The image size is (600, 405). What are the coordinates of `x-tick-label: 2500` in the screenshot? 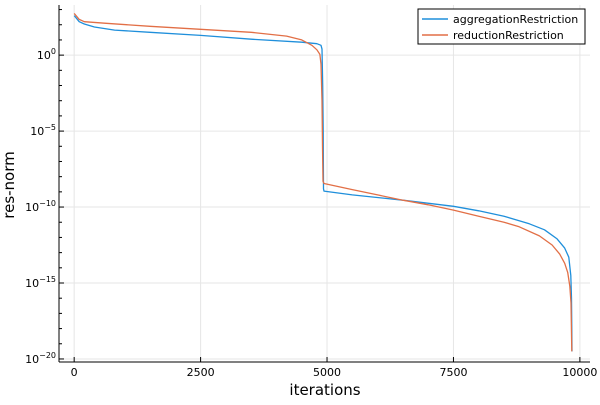 It's located at (201, 372).